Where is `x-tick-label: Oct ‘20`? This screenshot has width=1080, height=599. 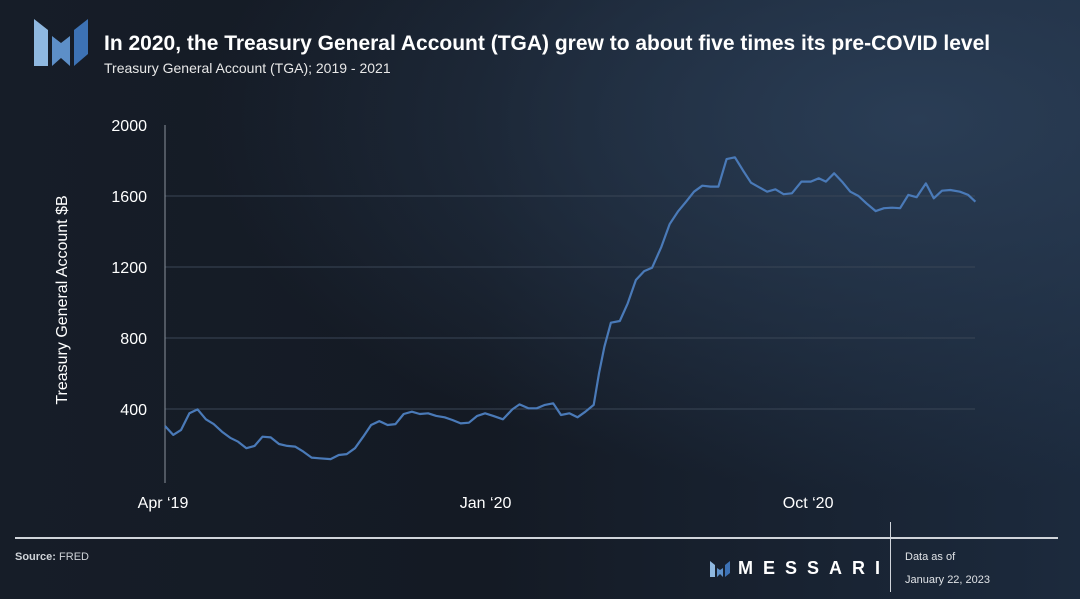 x-tick-label: Oct ‘20 is located at coordinates (808, 503).